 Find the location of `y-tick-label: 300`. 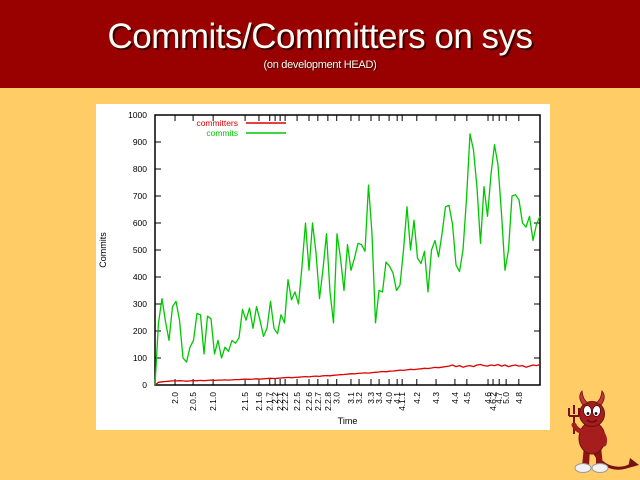

y-tick-label: 300 is located at coordinates (140, 304).